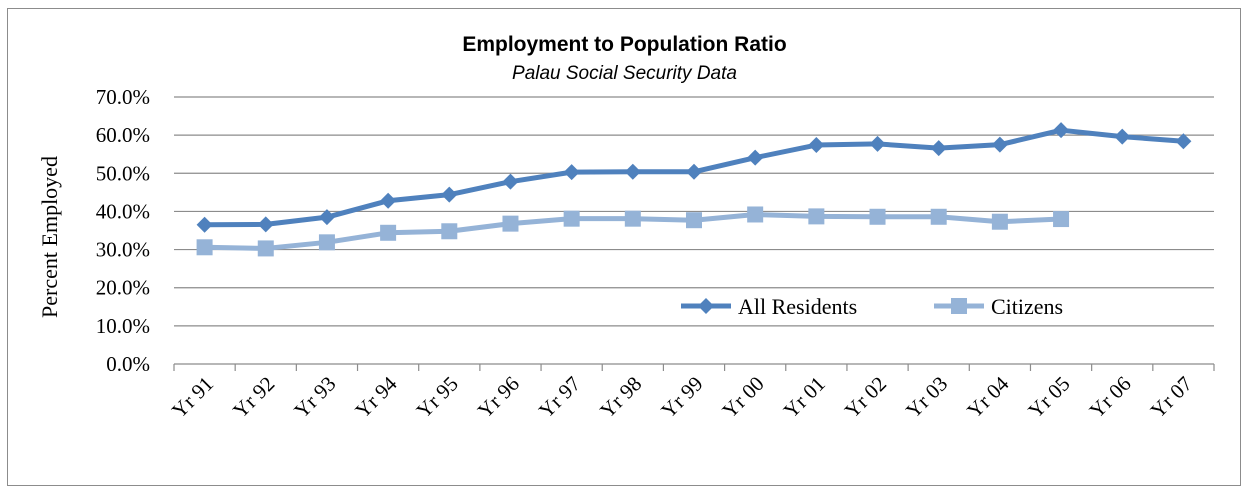  Describe the element at coordinates (123, 135) in the screenshot. I see `y-tick-label: 60.0%` at that location.